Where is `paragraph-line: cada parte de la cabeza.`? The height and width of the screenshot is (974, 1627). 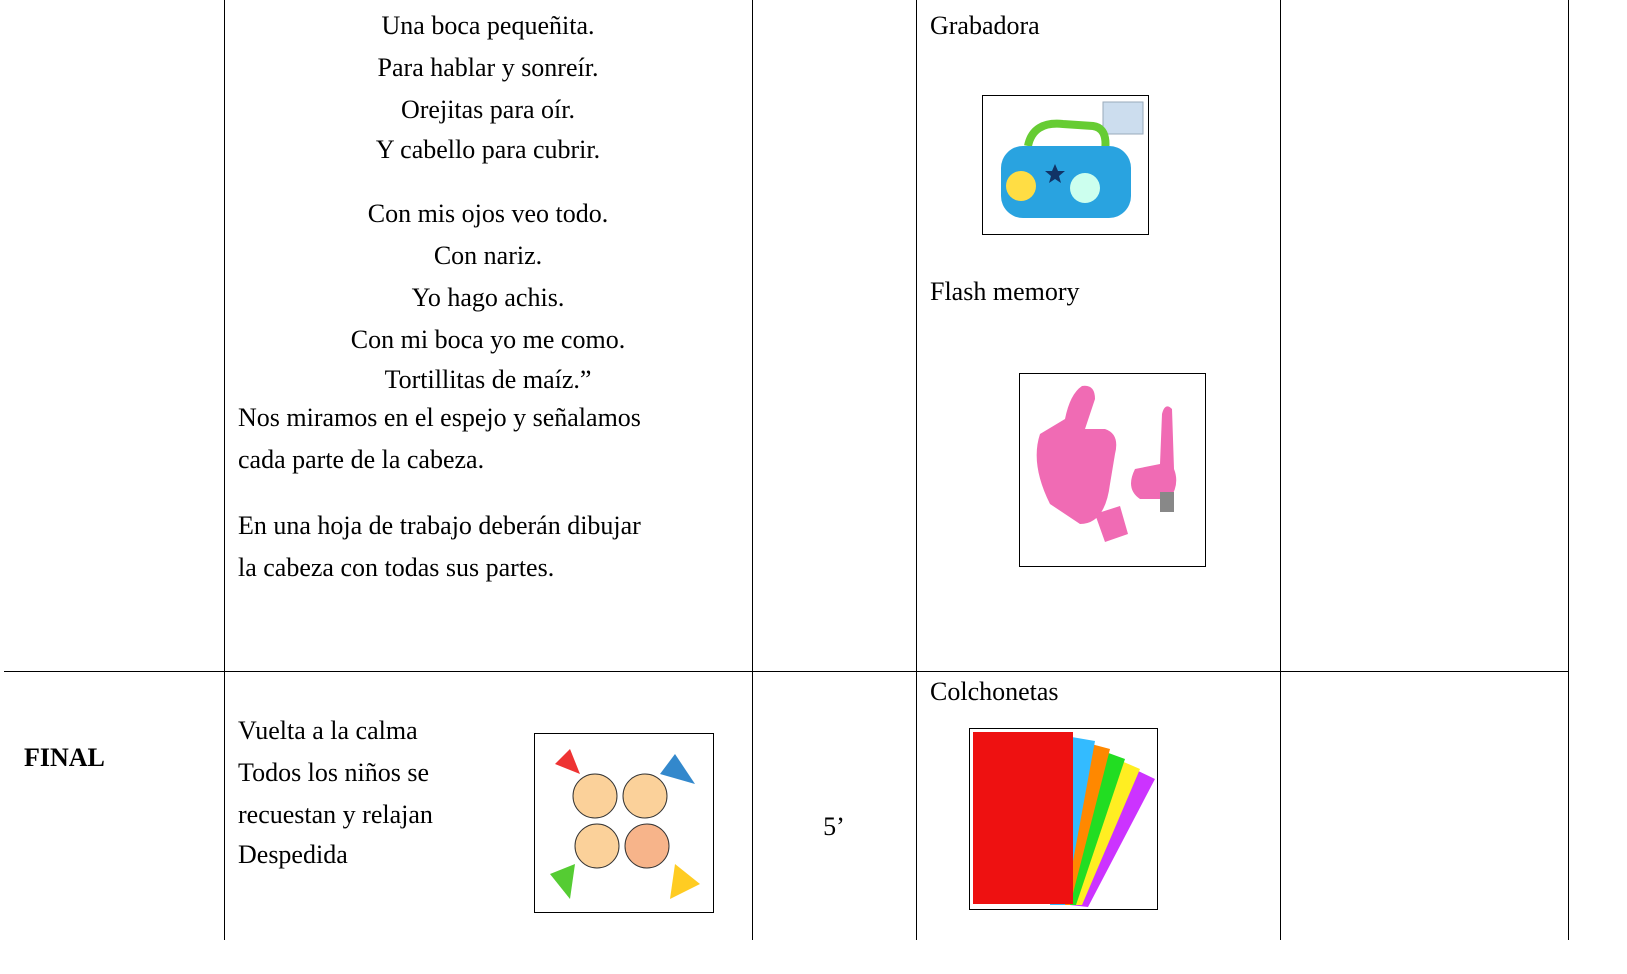
paragraph-line: cada parte de la cabeza. is located at coordinates (361, 459).